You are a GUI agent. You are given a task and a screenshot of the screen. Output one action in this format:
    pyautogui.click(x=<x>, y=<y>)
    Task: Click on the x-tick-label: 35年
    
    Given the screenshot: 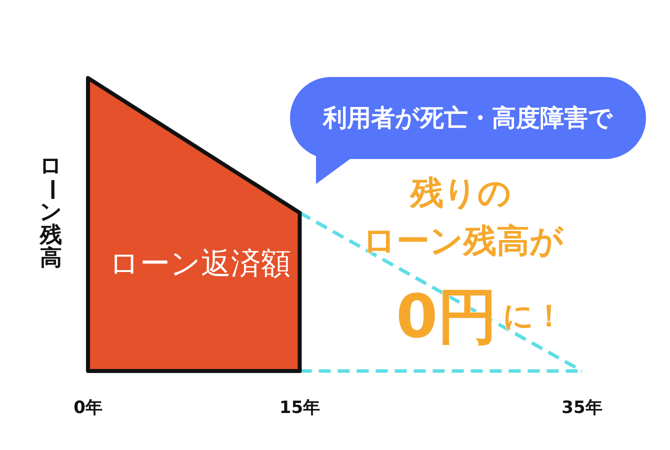 What is the action you would take?
    pyautogui.click(x=582, y=408)
    